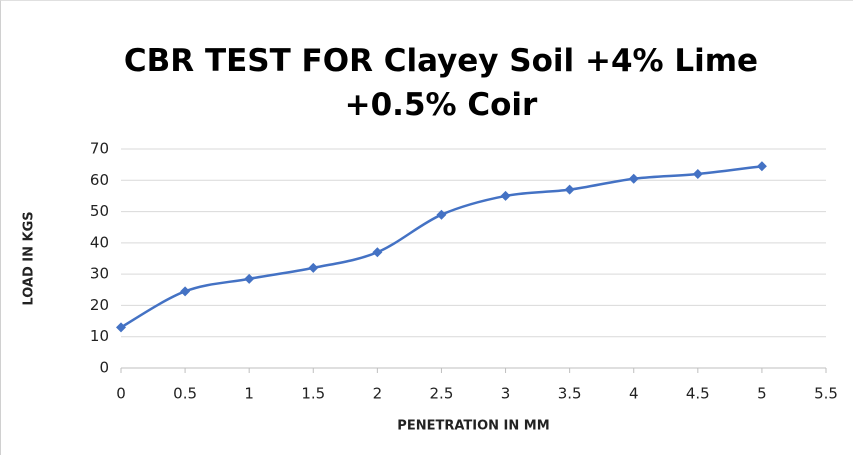  What do you see at coordinates (99, 180) in the screenshot?
I see `y-tick-label: 60` at bounding box center [99, 180].